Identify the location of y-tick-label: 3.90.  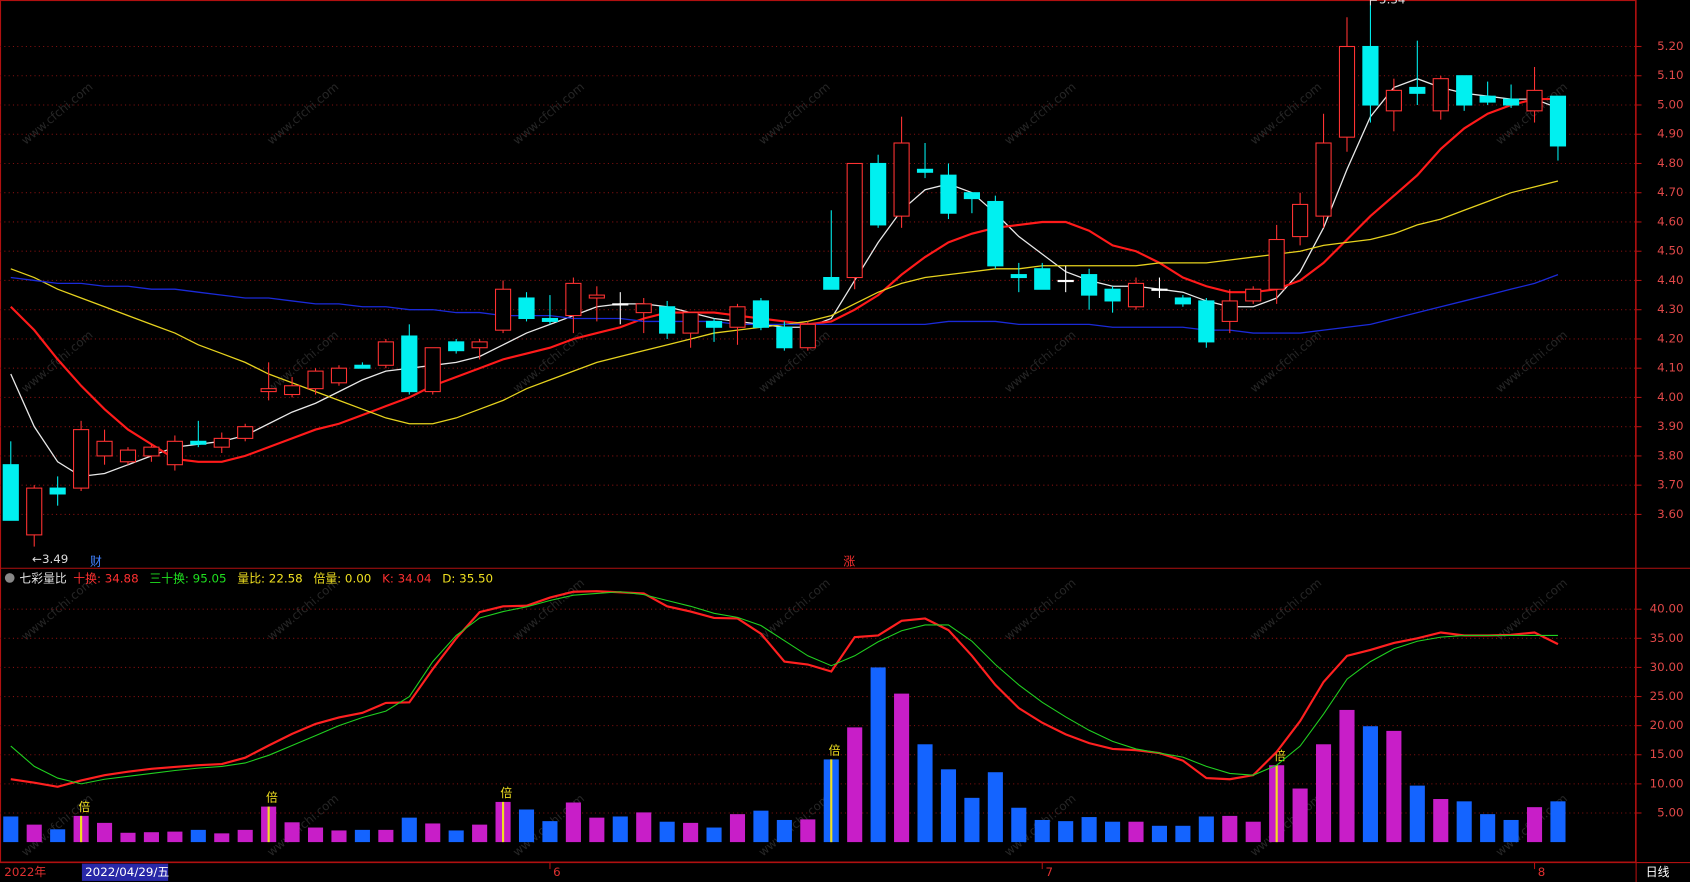
(1670, 426).